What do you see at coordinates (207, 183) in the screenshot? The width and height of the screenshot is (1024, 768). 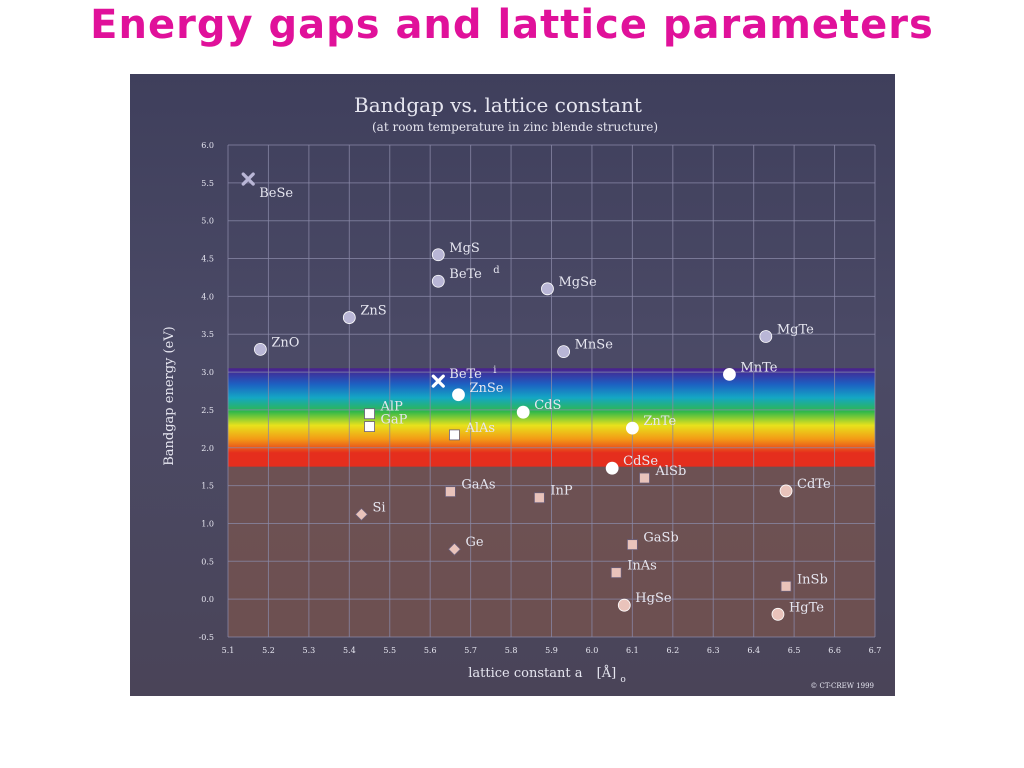 I see `y-tick-label: 5.5` at bounding box center [207, 183].